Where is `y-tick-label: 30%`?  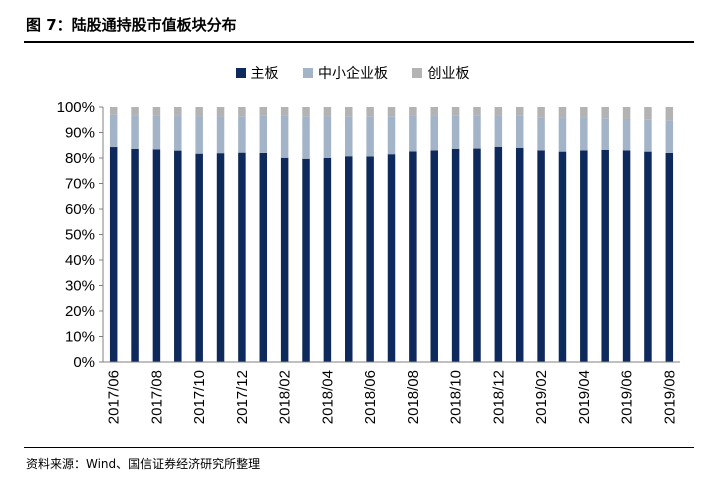
y-tick-label: 30% is located at coordinates (80, 286).